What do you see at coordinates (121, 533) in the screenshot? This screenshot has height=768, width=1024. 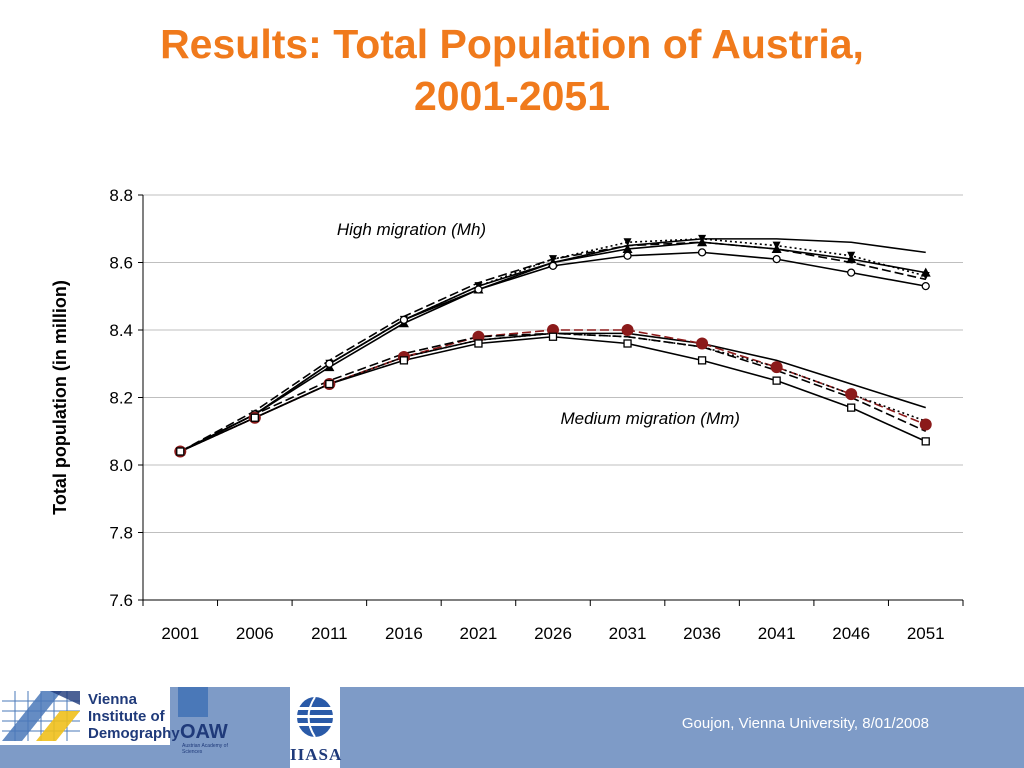 I see `y-tick-label: 7.8` at bounding box center [121, 533].